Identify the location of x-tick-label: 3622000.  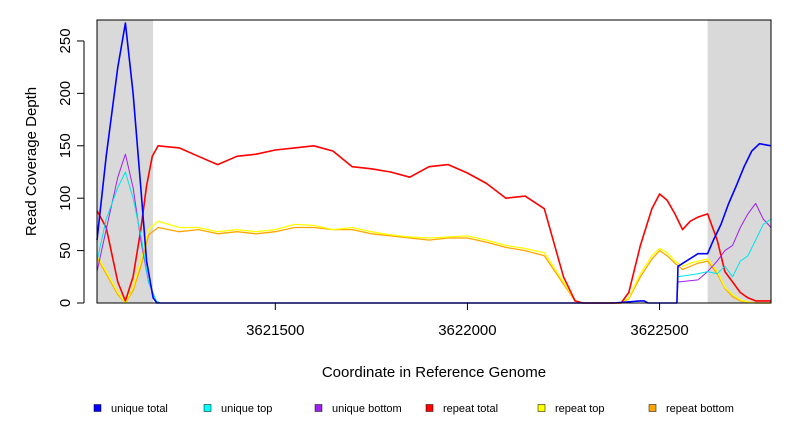
(467, 330).